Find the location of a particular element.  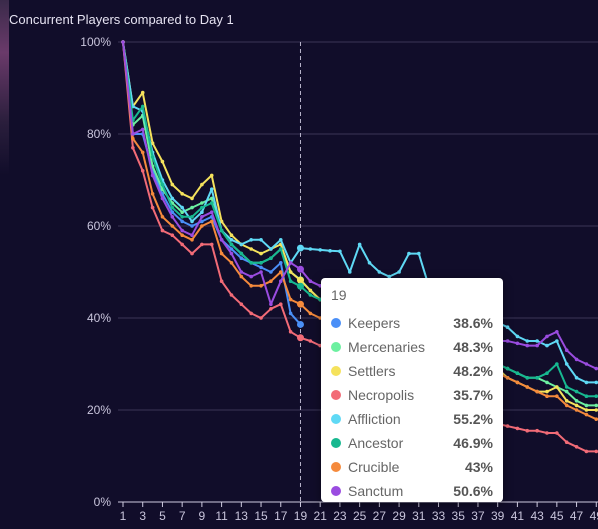

y-tick-label: 40% is located at coordinates (99, 318).